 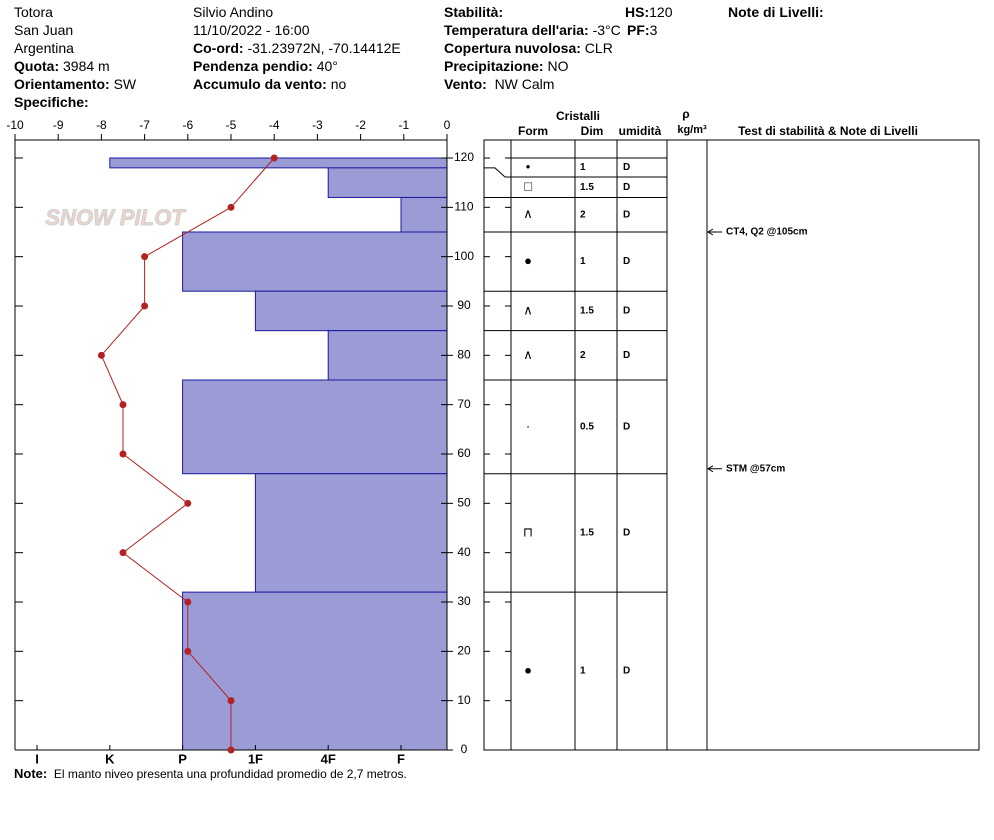 I want to click on y-tick-label: 70, so click(x=464, y=404).